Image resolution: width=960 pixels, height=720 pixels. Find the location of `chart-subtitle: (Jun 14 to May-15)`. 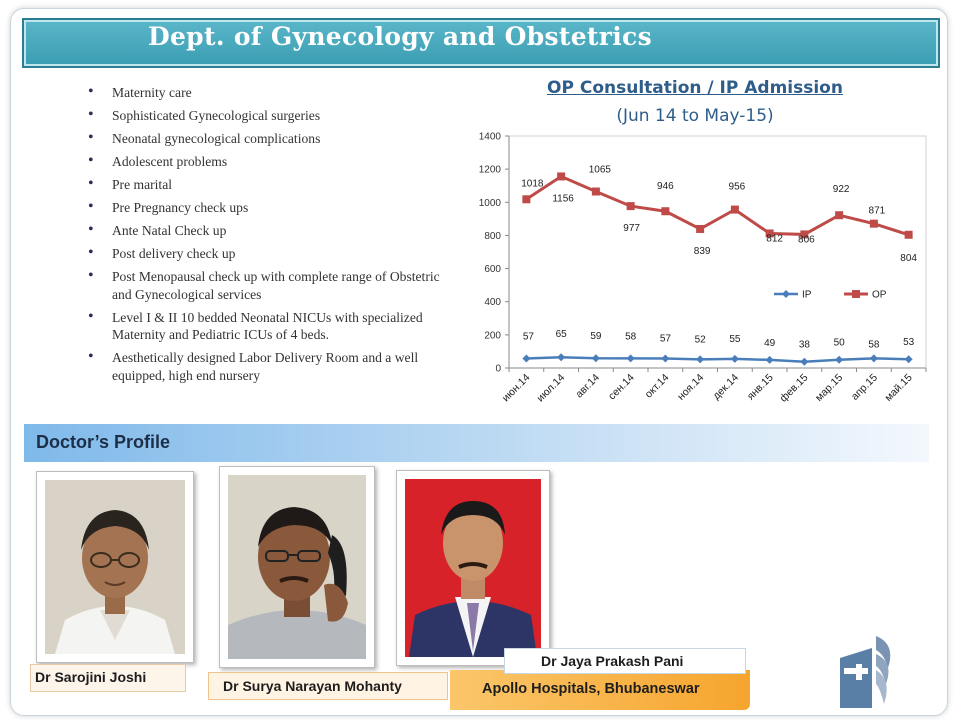

chart-subtitle: (Jun 14 to May-15) is located at coordinates (695, 116).